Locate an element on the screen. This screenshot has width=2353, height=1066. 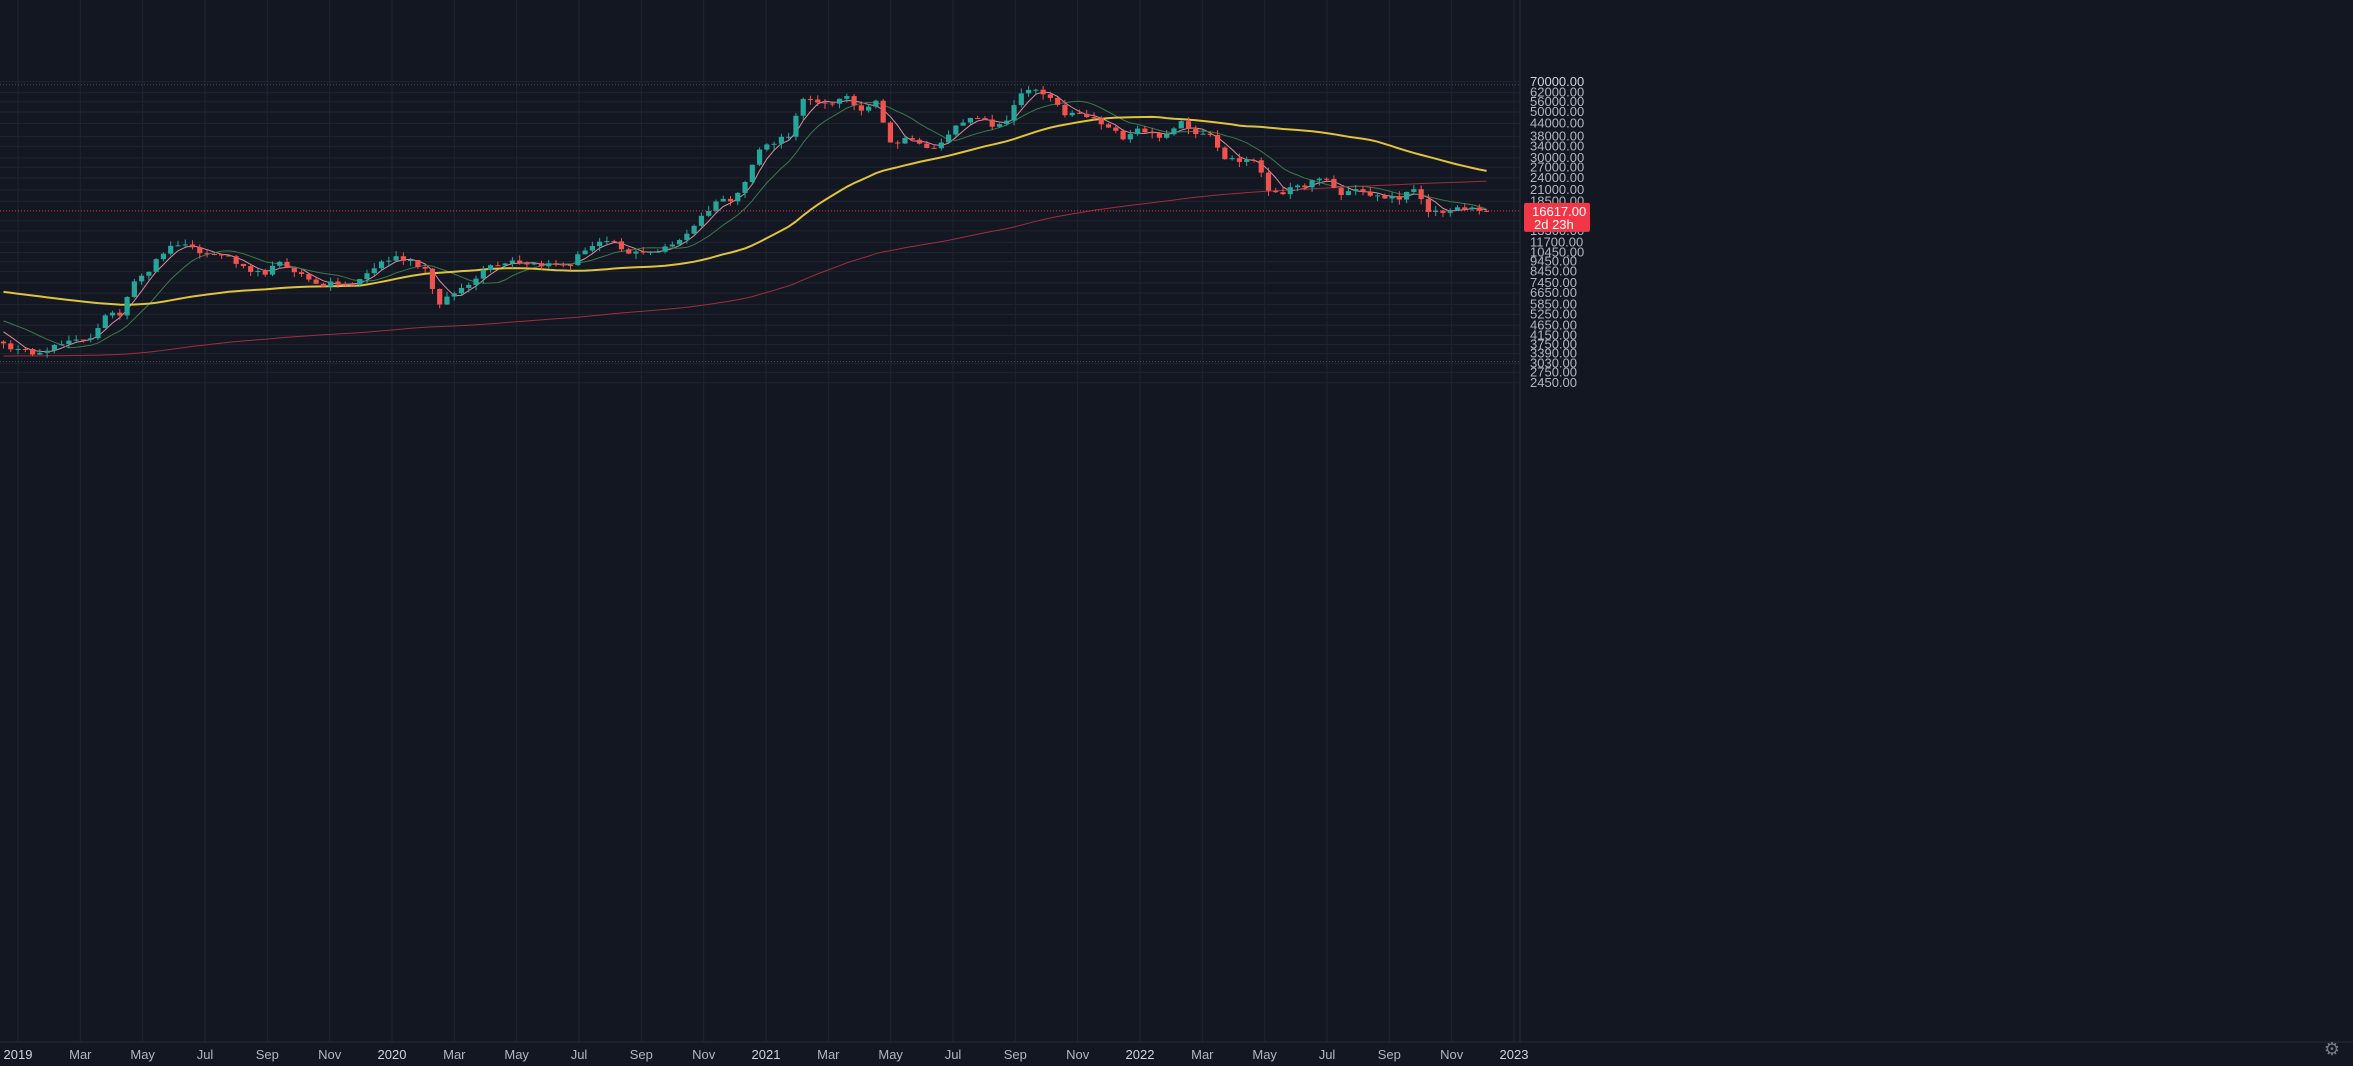
x-tick-label: 2022 is located at coordinates (1140, 1054).